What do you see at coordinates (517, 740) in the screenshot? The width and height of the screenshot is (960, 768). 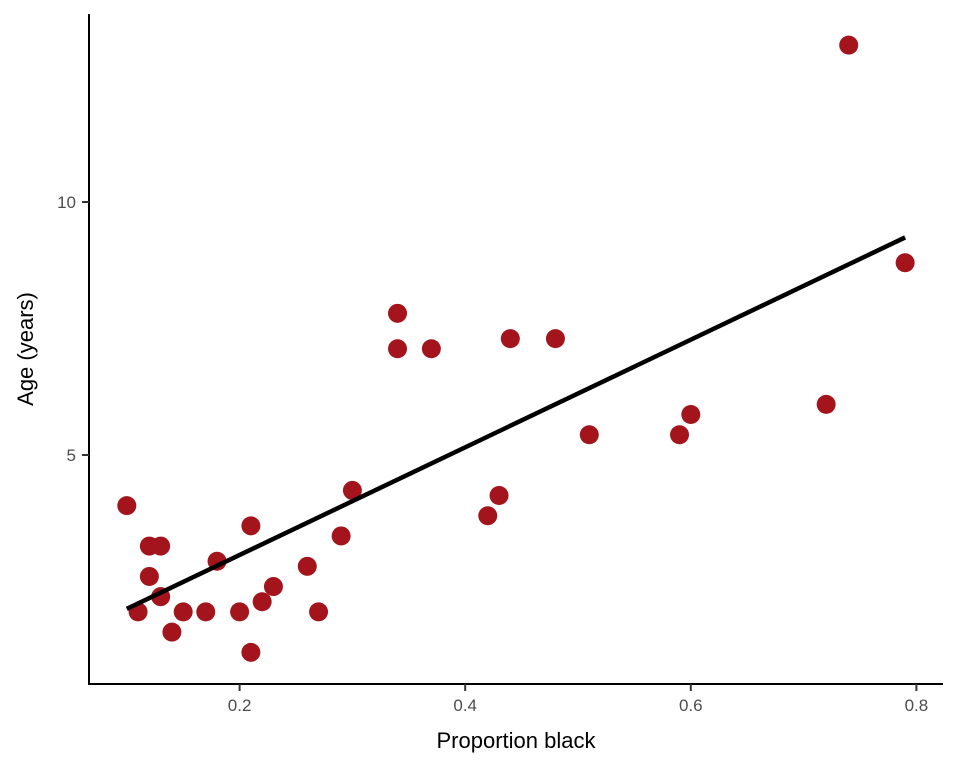 I see `x-axis-title: Proportion black` at bounding box center [517, 740].